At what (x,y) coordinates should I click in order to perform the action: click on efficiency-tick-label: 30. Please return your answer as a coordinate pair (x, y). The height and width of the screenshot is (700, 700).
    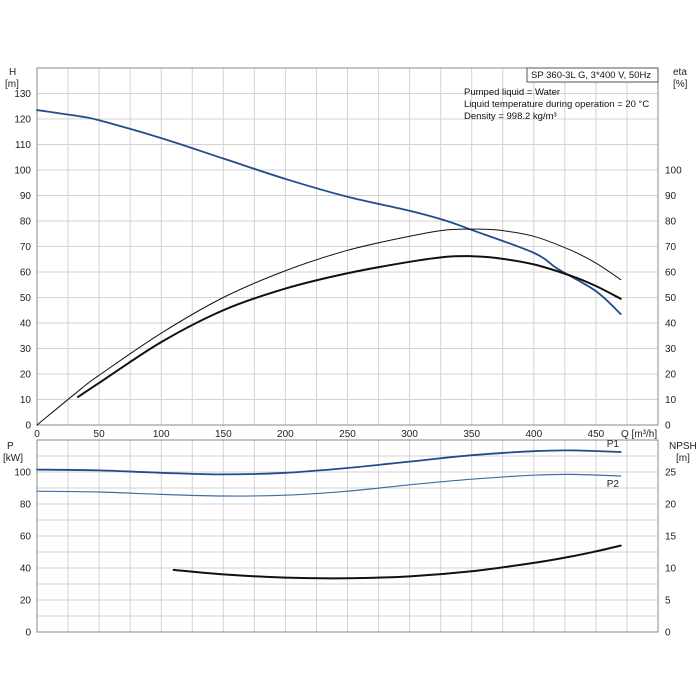
    Looking at the image, I should click on (671, 349).